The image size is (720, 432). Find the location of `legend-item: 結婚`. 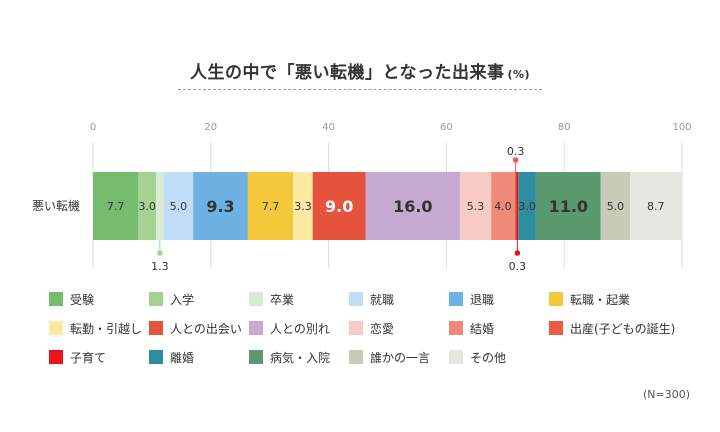

legend-item: 結婚 is located at coordinates (471, 328).